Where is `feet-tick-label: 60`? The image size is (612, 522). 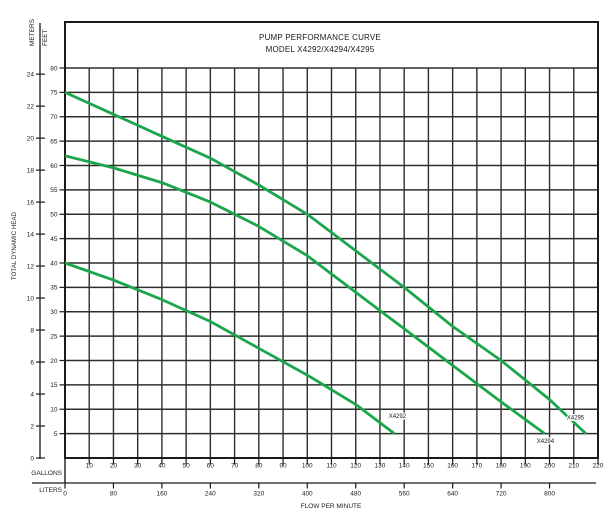
feet-tick-label: 60 is located at coordinates (54, 166).